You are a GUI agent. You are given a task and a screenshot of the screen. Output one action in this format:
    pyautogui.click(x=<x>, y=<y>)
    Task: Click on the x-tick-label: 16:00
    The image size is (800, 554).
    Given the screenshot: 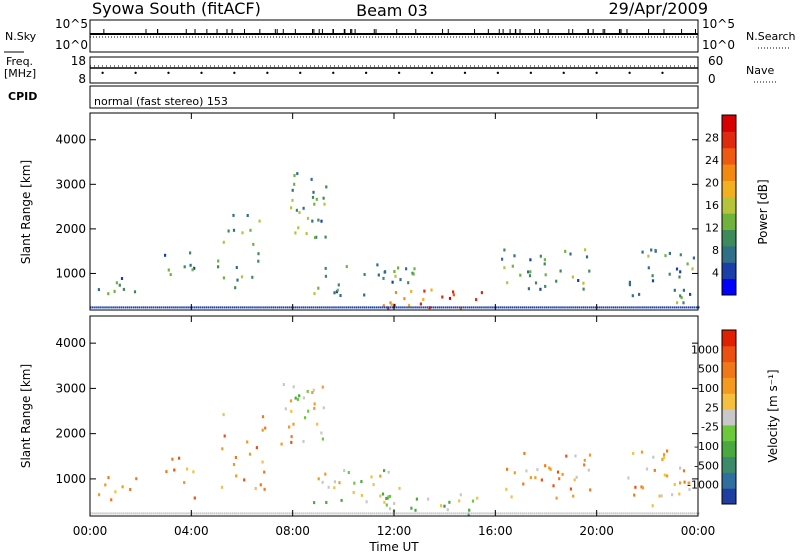 What is the action you would take?
    pyautogui.click(x=495, y=531)
    